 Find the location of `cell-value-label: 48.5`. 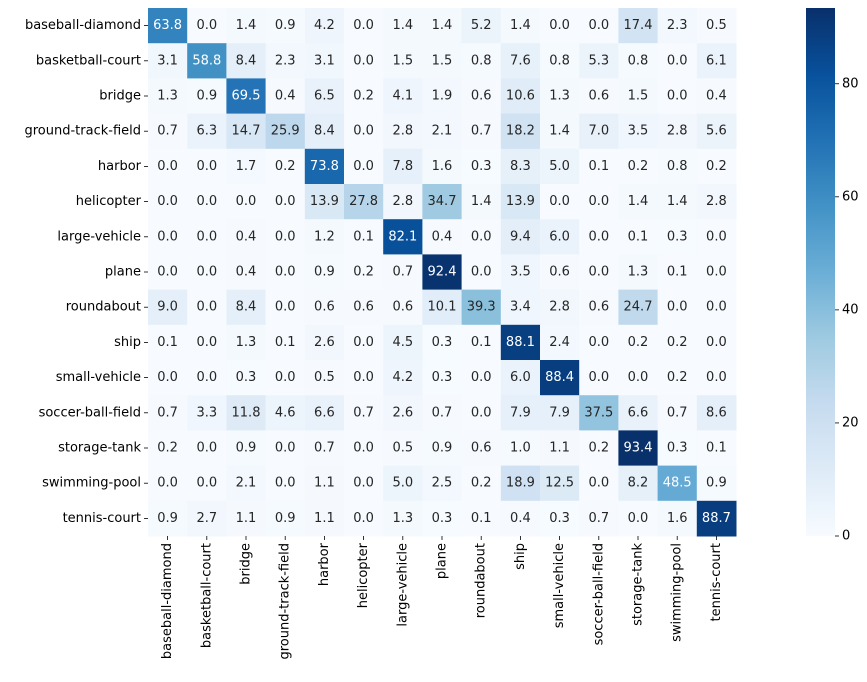

cell-value-label: 48.5 is located at coordinates (677, 483).